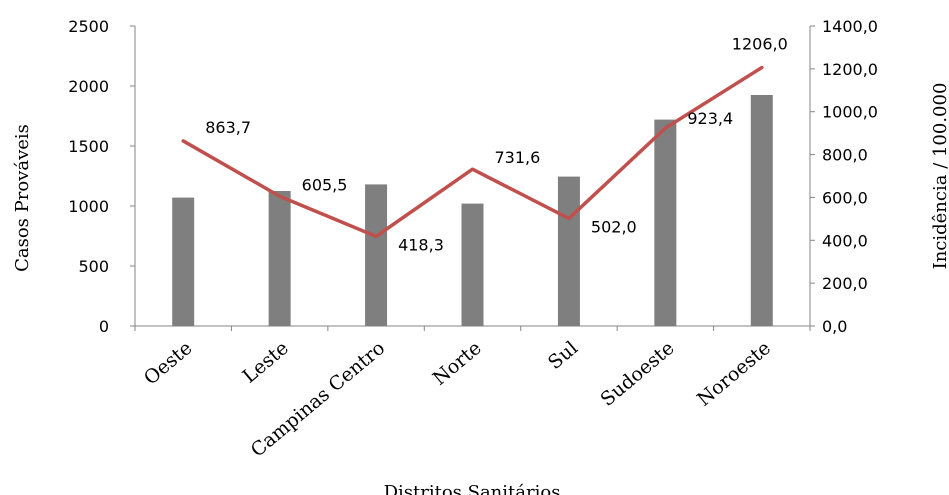 This screenshot has width=949, height=495. Describe the element at coordinates (88, 146) in the screenshot. I see `y-tick-label-3: 1500` at that location.